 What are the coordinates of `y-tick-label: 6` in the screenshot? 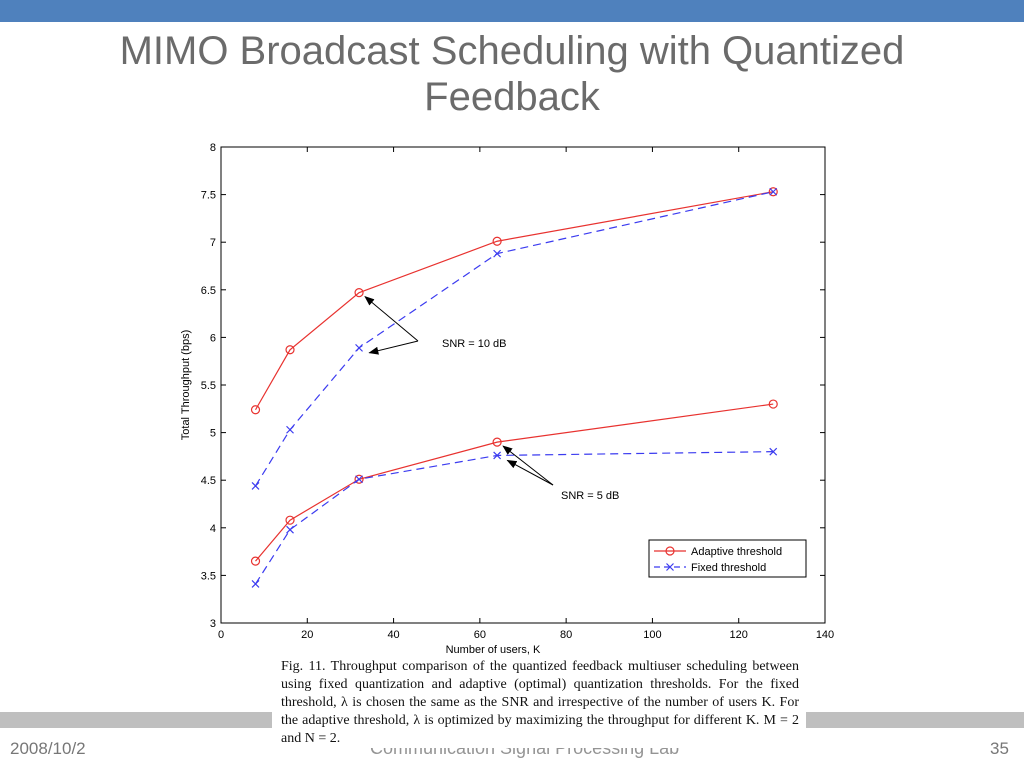 It's located at (213, 338).